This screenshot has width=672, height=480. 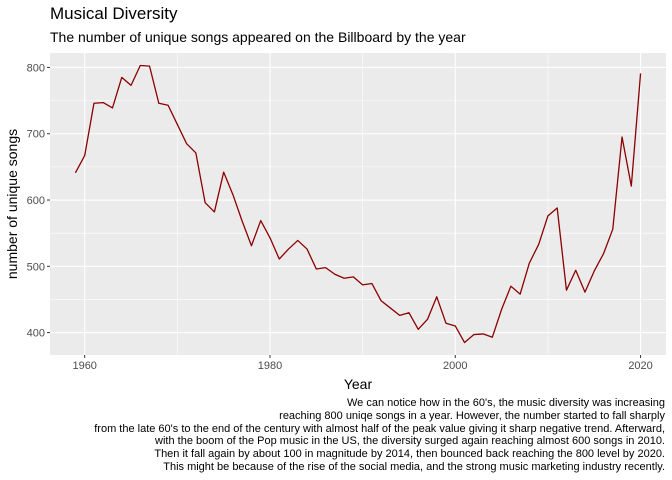 I want to click on x-tick-label: 2020, so click(x=640, y=366).